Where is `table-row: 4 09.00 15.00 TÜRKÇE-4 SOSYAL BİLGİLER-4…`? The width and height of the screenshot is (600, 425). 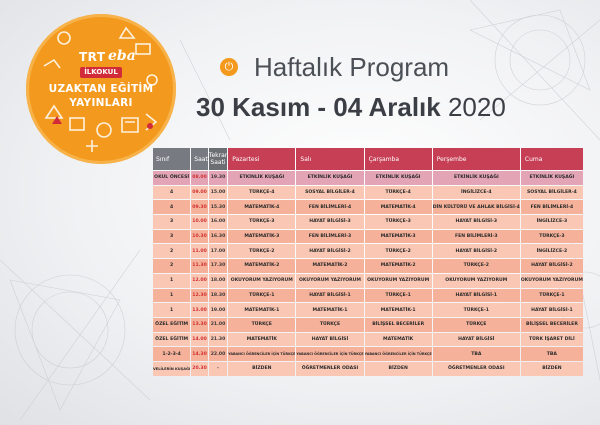 table-row: 4 09.00 15.00 TÜRKÇE-4 SOSYAL BİLGİLER-4… is located at coordinates (368, 192).